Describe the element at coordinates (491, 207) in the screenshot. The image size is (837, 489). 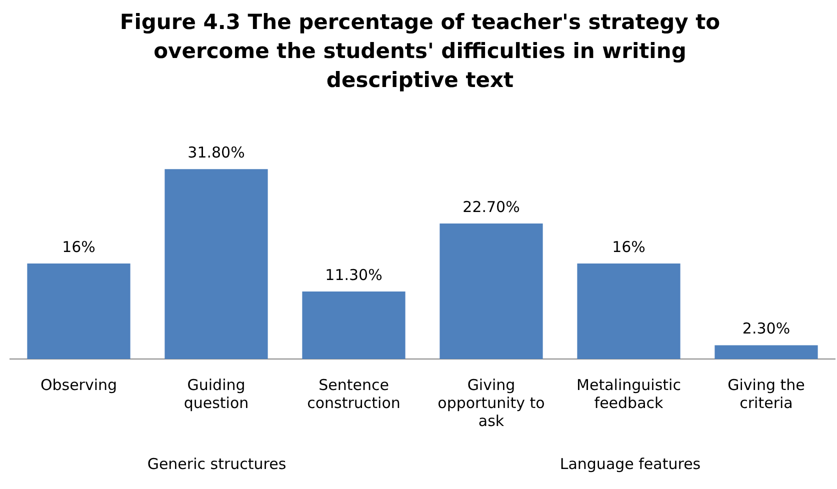
I see `data-label: 22.70%` at that location.